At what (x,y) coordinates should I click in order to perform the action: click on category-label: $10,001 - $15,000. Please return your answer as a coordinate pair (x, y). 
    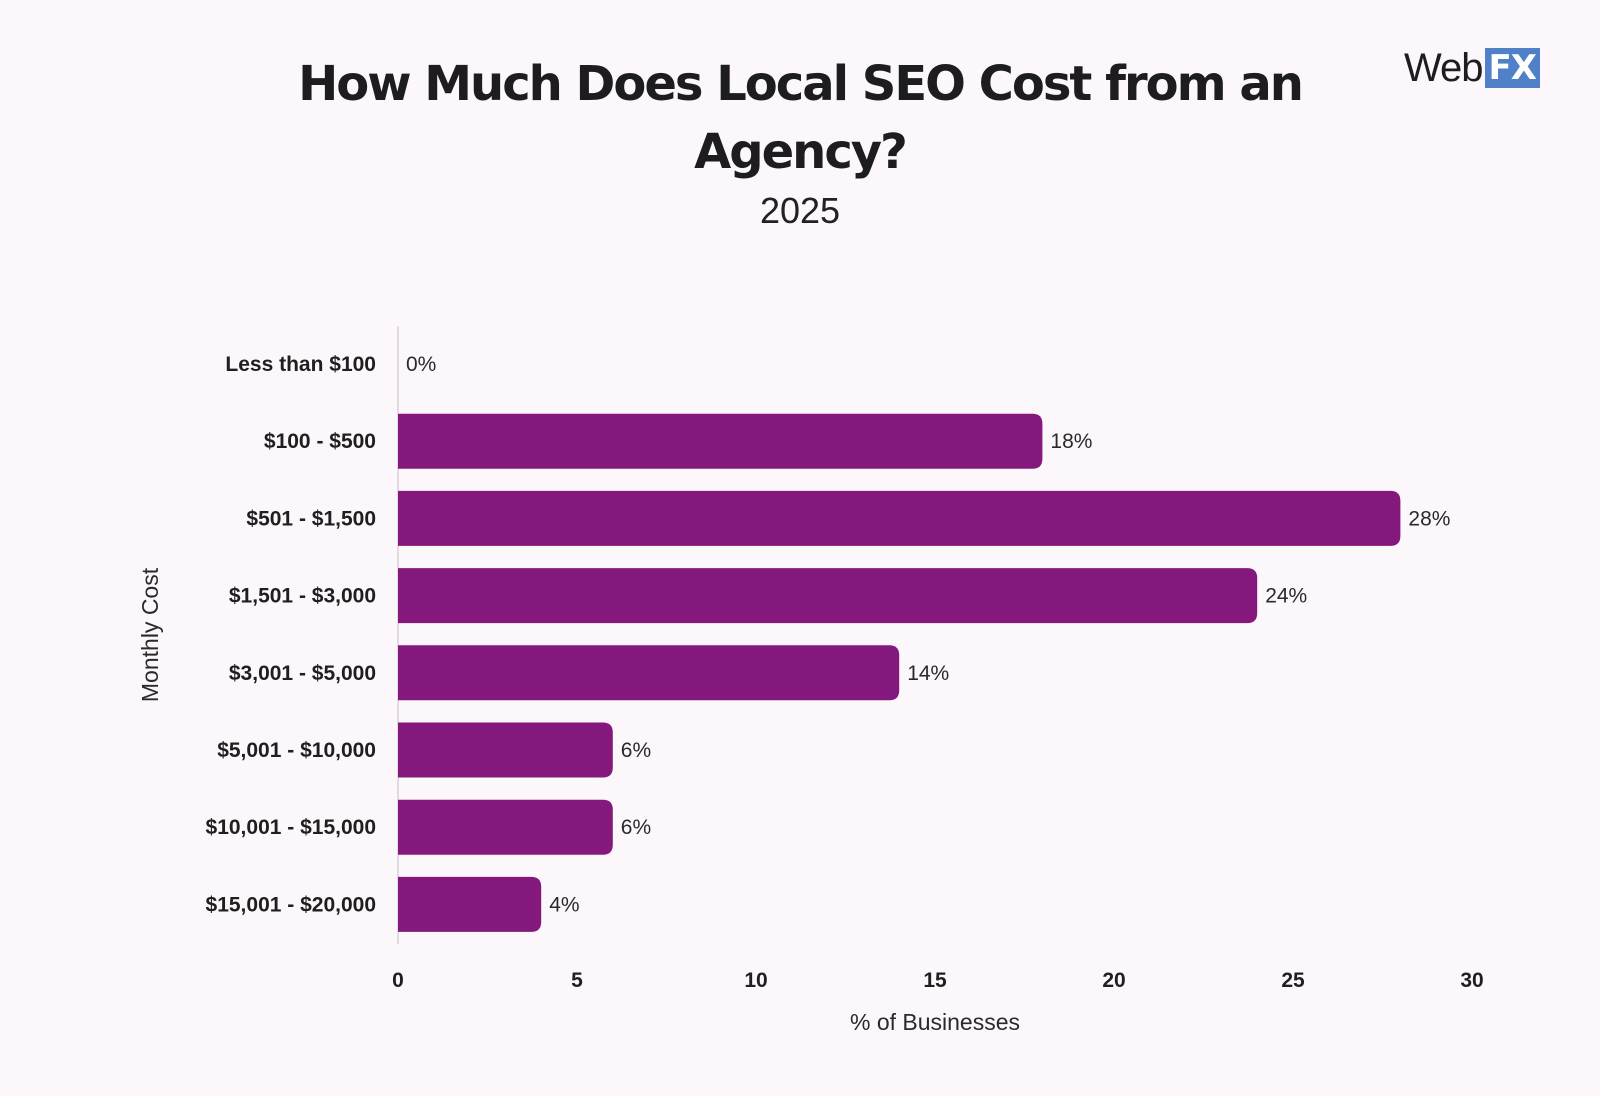
    Looking at the image, I should click on (291, 827).